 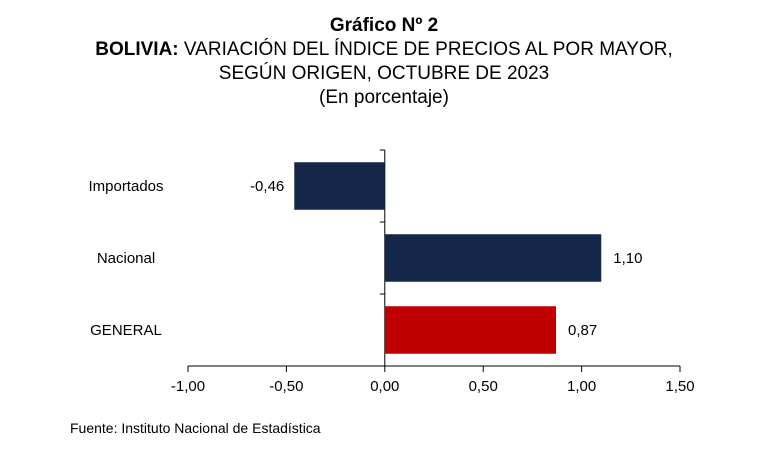 I want to click on data-label: 1,10, so click(x=627, y=258).